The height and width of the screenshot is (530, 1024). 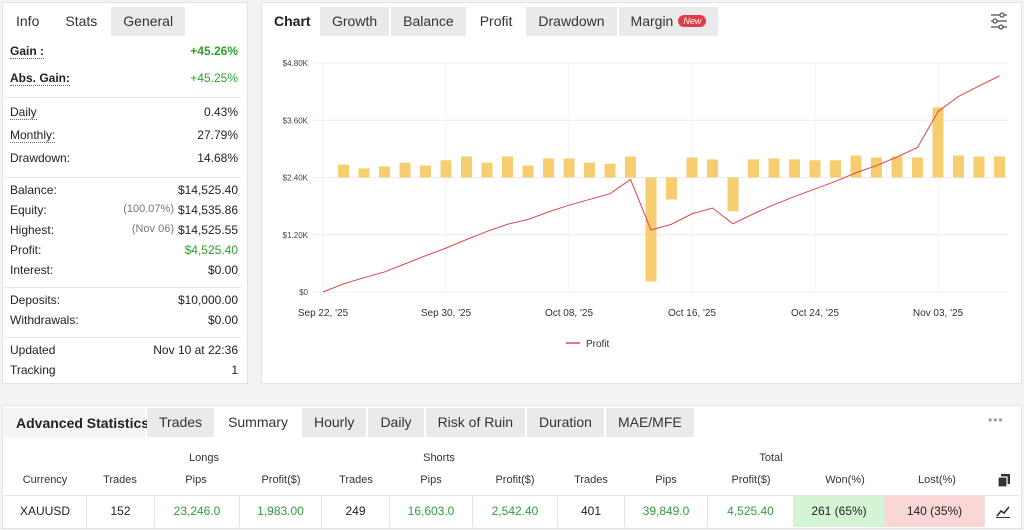 I want to click on y-tick-label: $0, so click(x=303, y=292).